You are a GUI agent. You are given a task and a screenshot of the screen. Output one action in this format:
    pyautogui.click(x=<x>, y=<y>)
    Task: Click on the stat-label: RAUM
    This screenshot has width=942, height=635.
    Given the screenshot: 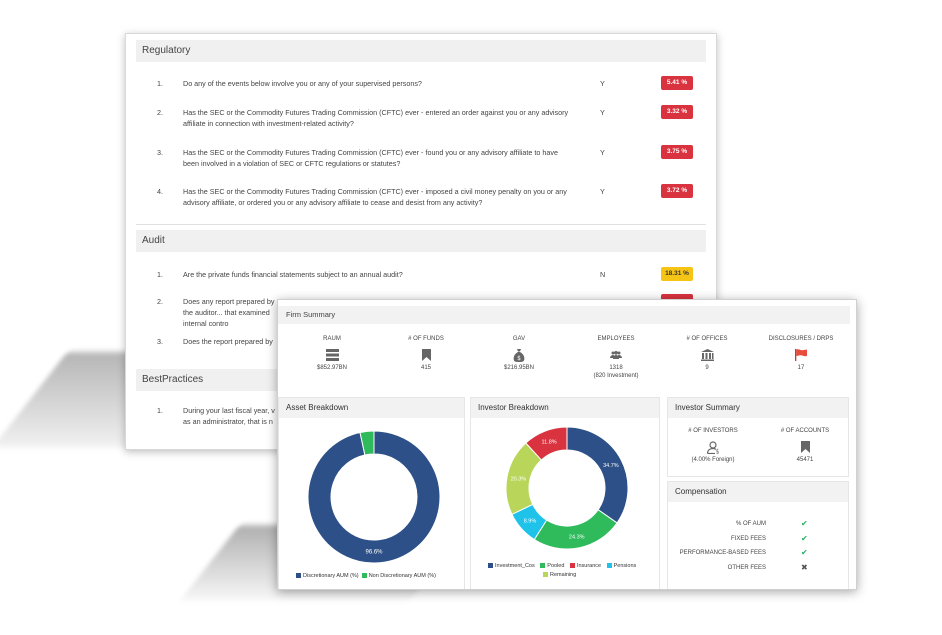 What is the action you would take?
    pyautogui.click(x=332, y=339)
    